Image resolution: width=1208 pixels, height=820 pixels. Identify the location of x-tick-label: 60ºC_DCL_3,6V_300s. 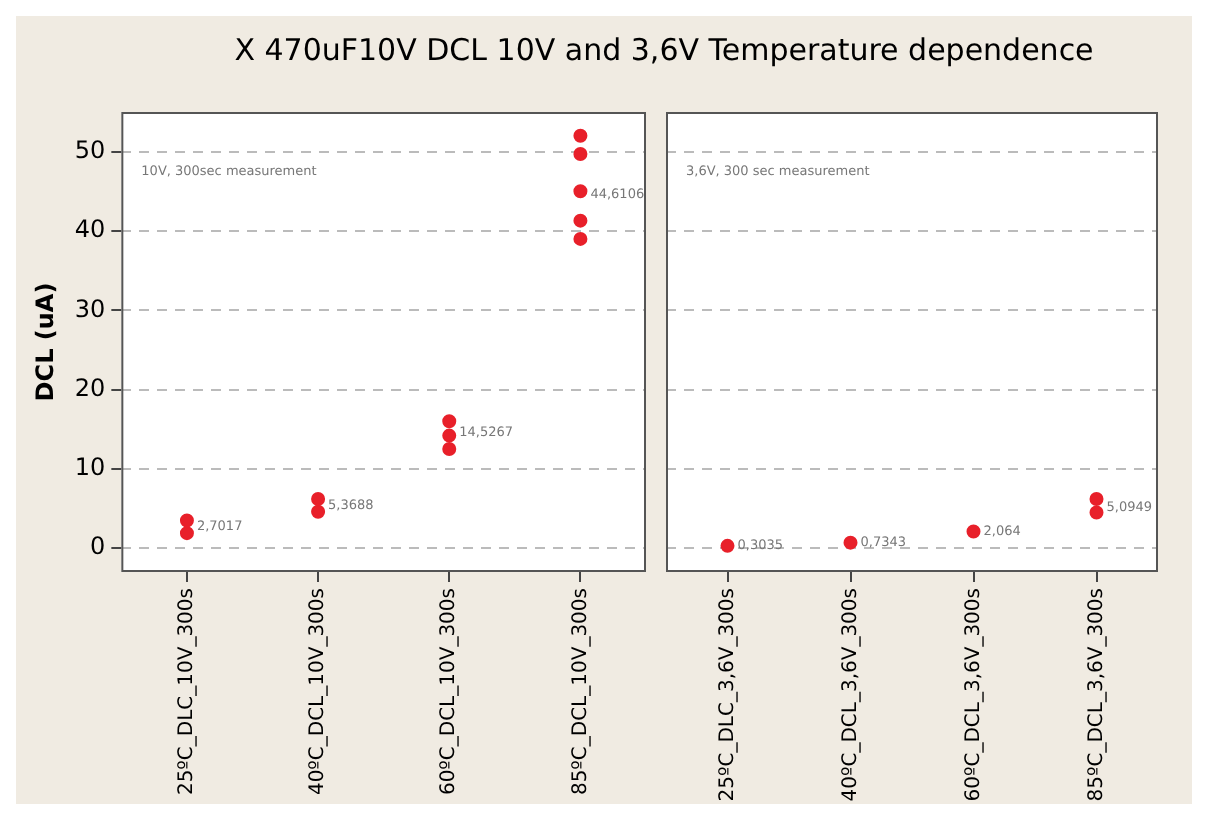
(973, 695).